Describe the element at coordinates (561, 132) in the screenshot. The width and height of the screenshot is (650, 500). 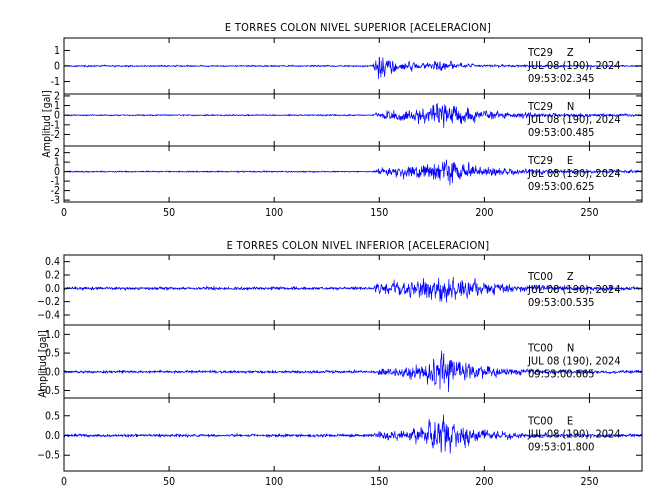
I see `start-time-label: 09:53:00.485` at that location.